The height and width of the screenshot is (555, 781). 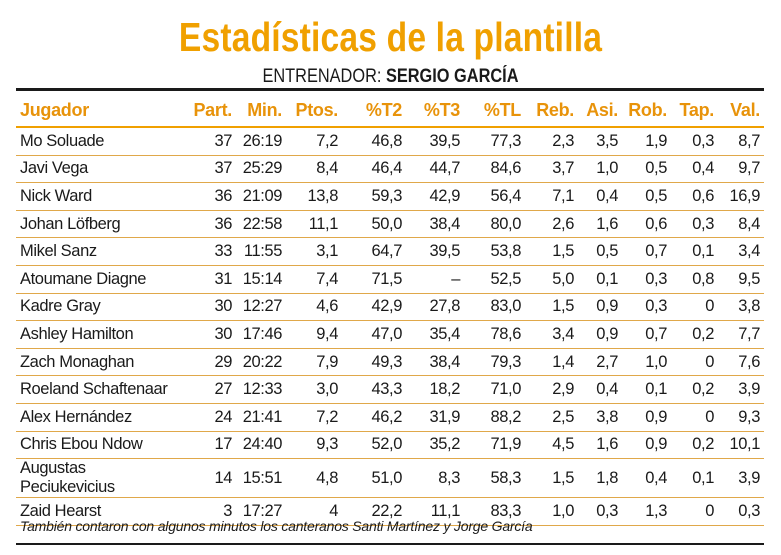 I want to click on player-name-cell: Johan Löfberg, so click(x=100, y=224).